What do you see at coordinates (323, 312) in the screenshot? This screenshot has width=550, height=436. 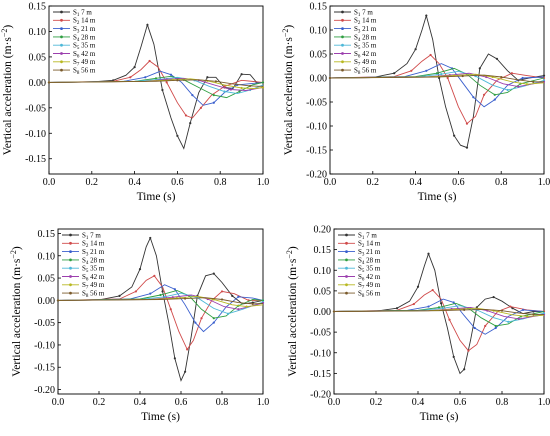 I see `y-tick-label: 0.00` at bounding box center [323, 312].